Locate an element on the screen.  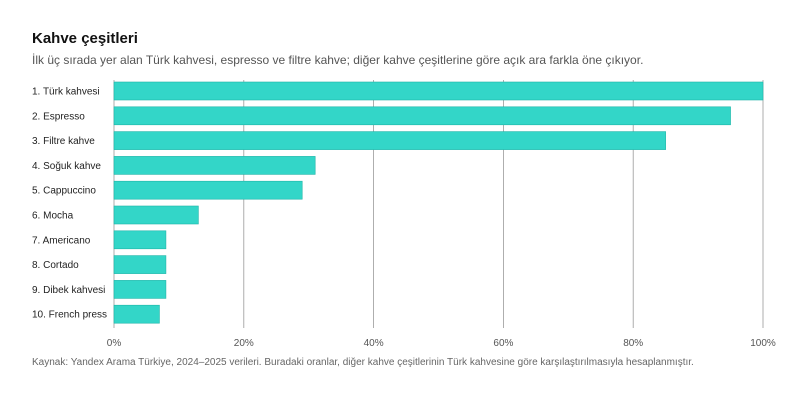
x-tick-label: 40% is located at coordinates (374, 343).